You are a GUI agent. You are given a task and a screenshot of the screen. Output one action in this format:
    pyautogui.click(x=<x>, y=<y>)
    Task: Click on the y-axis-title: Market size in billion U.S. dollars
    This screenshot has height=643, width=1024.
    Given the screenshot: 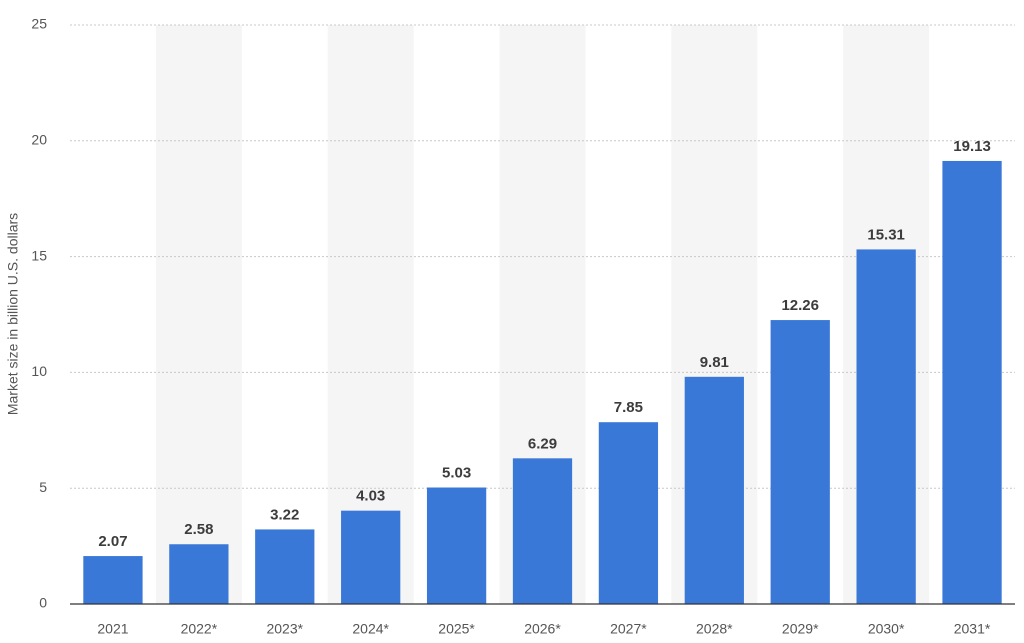 What is the action you would take?
    pyautogui.click(x=13, y=314)
    